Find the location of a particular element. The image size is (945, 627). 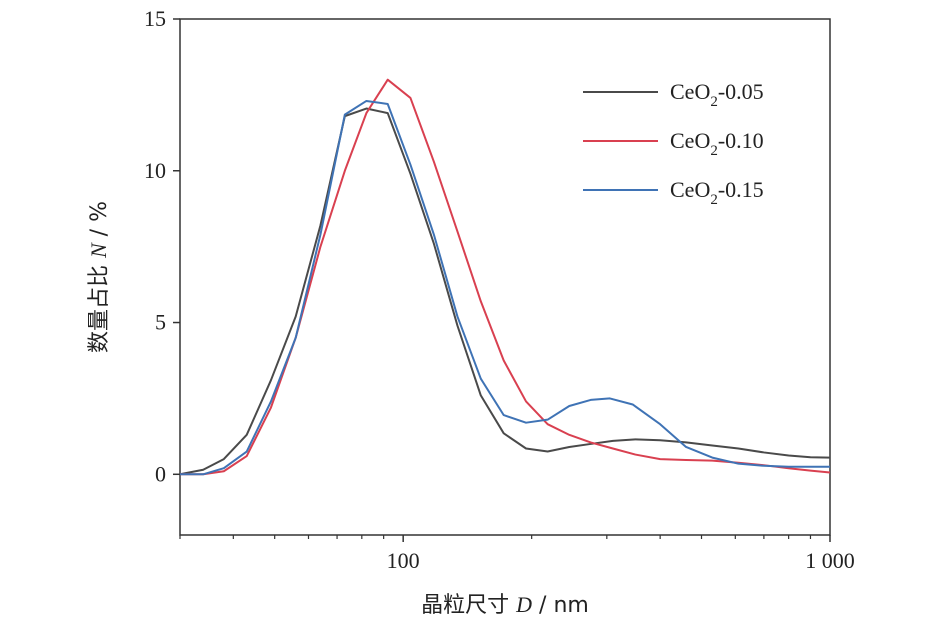

legend: CeO2-0.05 CeO2-0.10 CeO2-0.15 is located at coordinates (673, 143).